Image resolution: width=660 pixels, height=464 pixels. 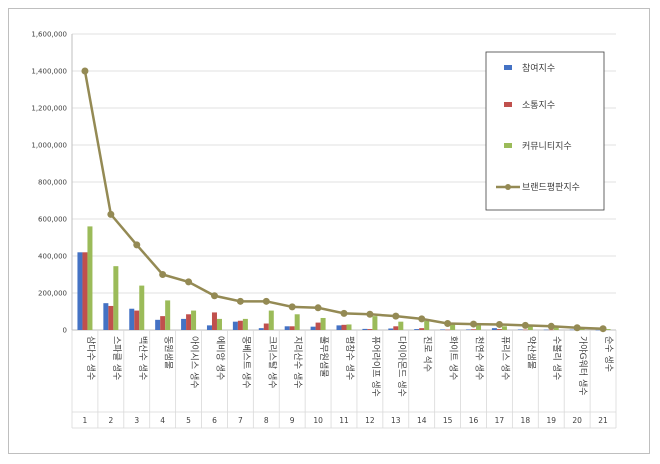 What do you see at coordinates (401, 366) in the screenshot?
I see `x-category-label: 다이아몬드 생수` at bounding box center [401, 366].